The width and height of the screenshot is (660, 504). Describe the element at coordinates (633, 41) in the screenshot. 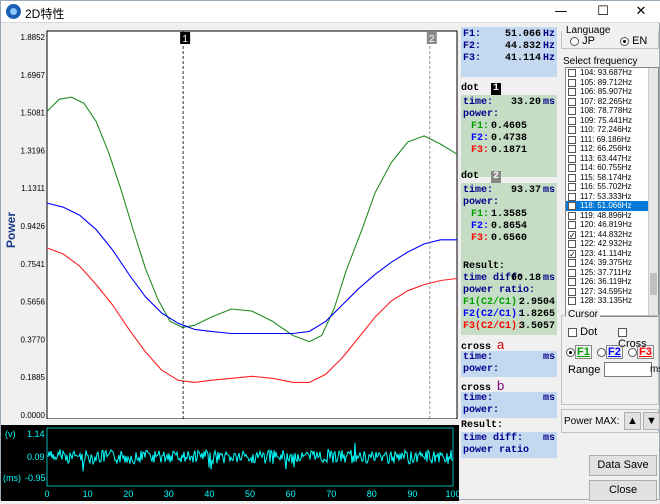

I see `language-en-option: EN` at that location.